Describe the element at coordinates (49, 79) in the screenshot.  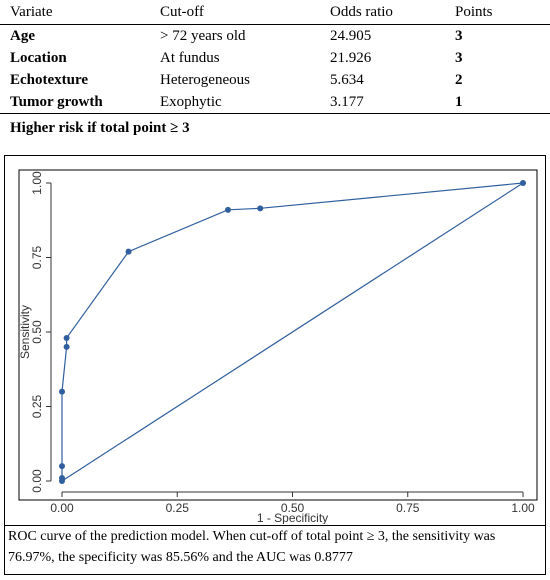
I see `row-variate: Echotexture` at that location.